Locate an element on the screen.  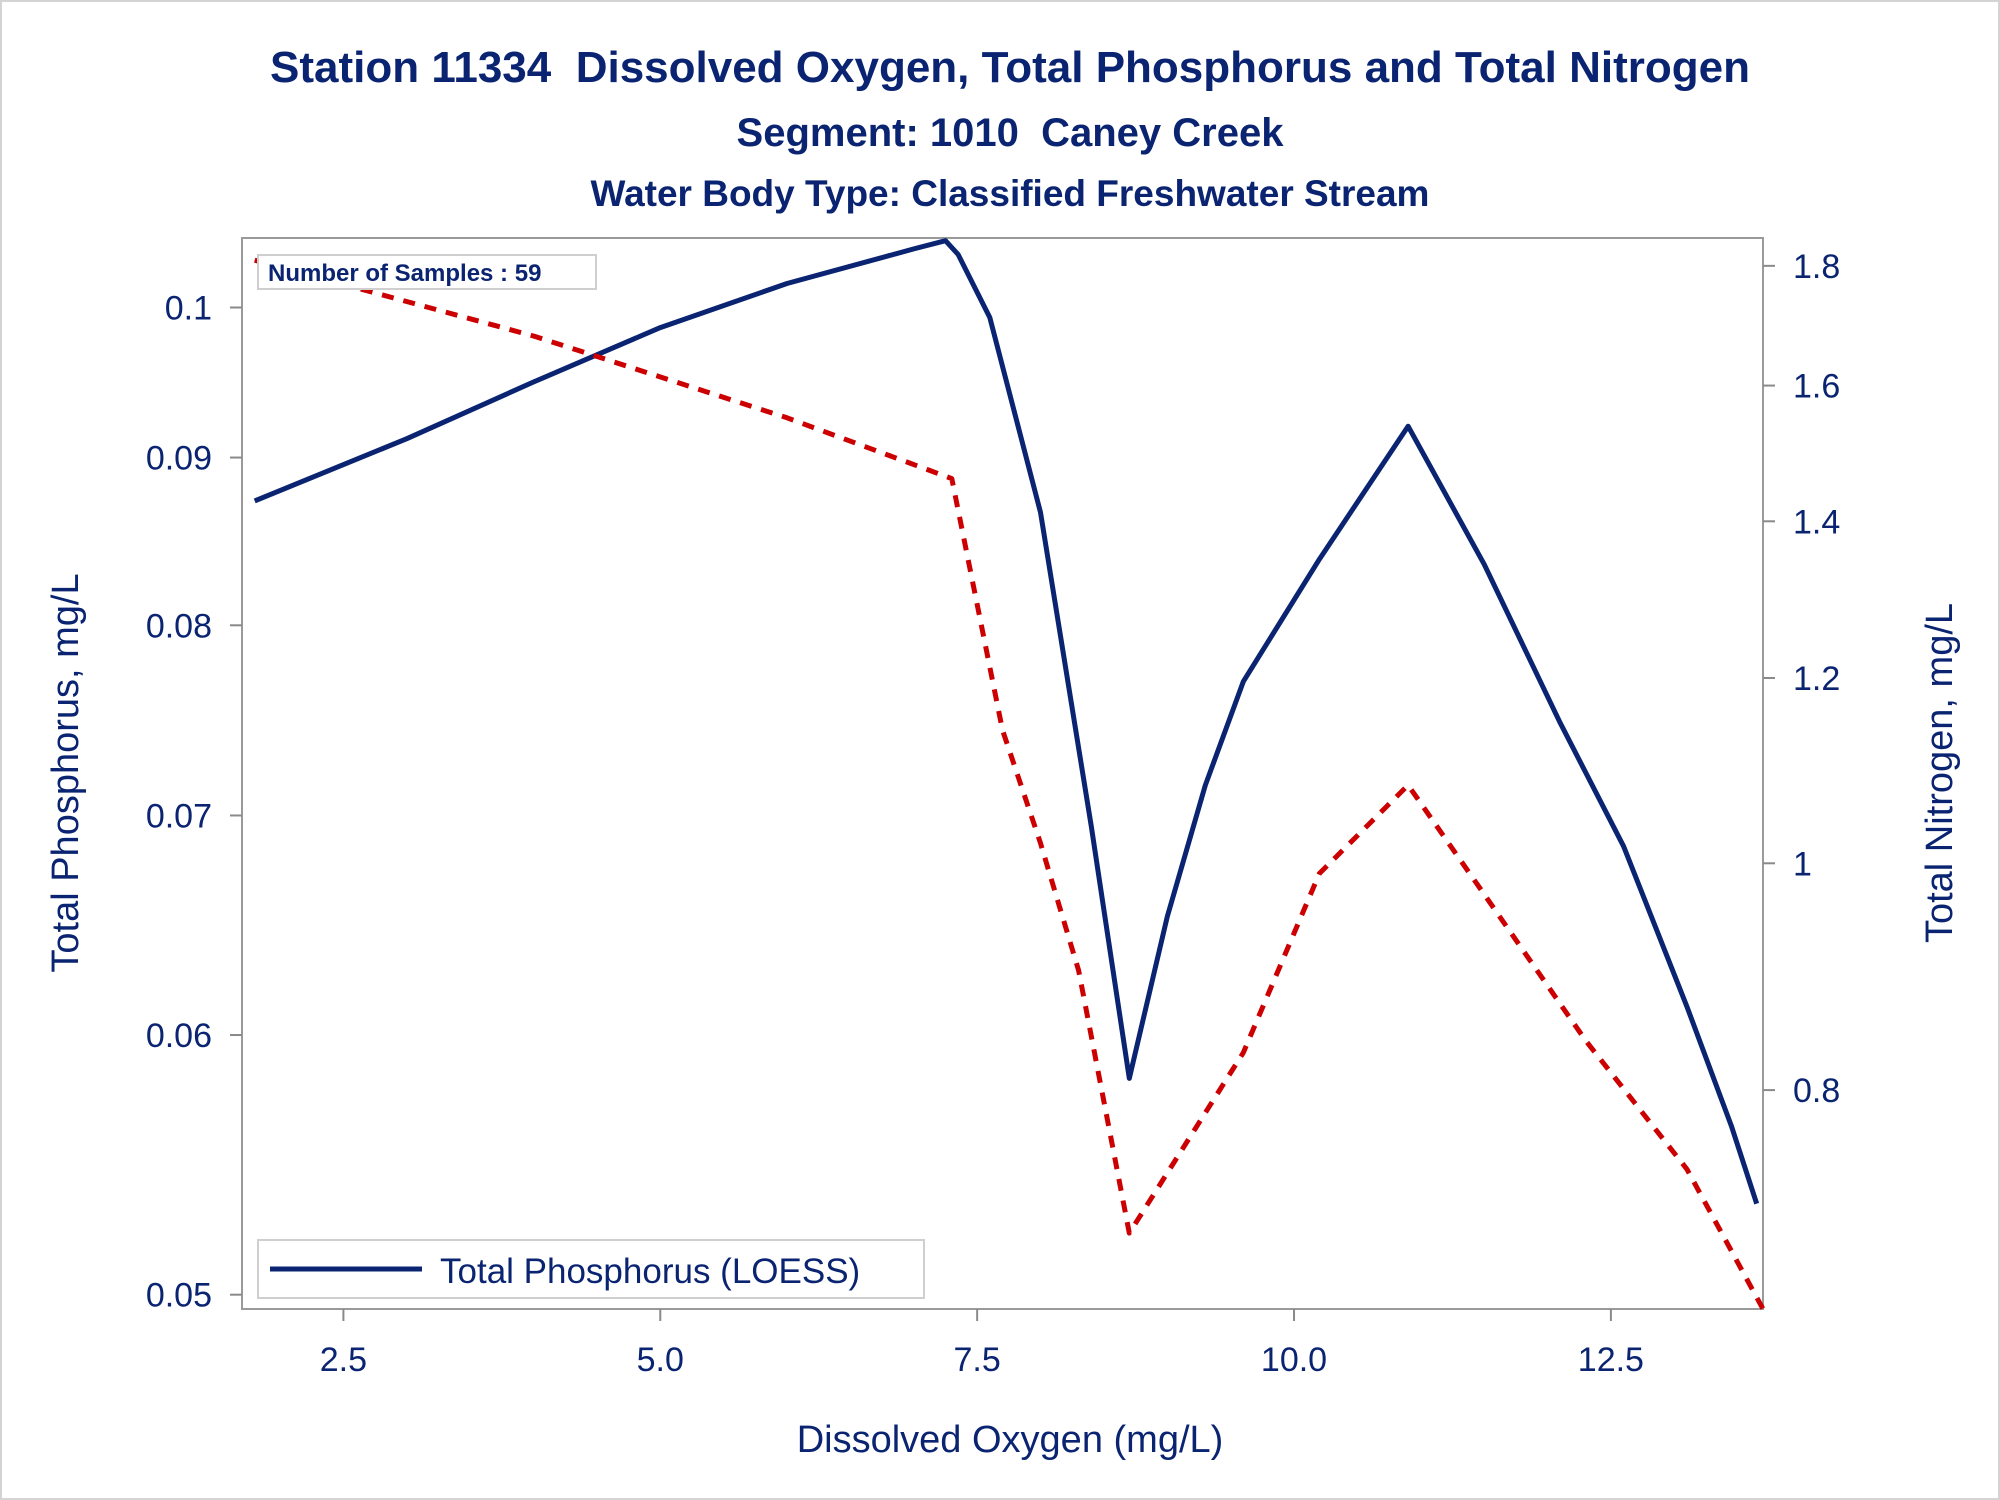
sample-count-box-border is located at coordinates (427, 272).